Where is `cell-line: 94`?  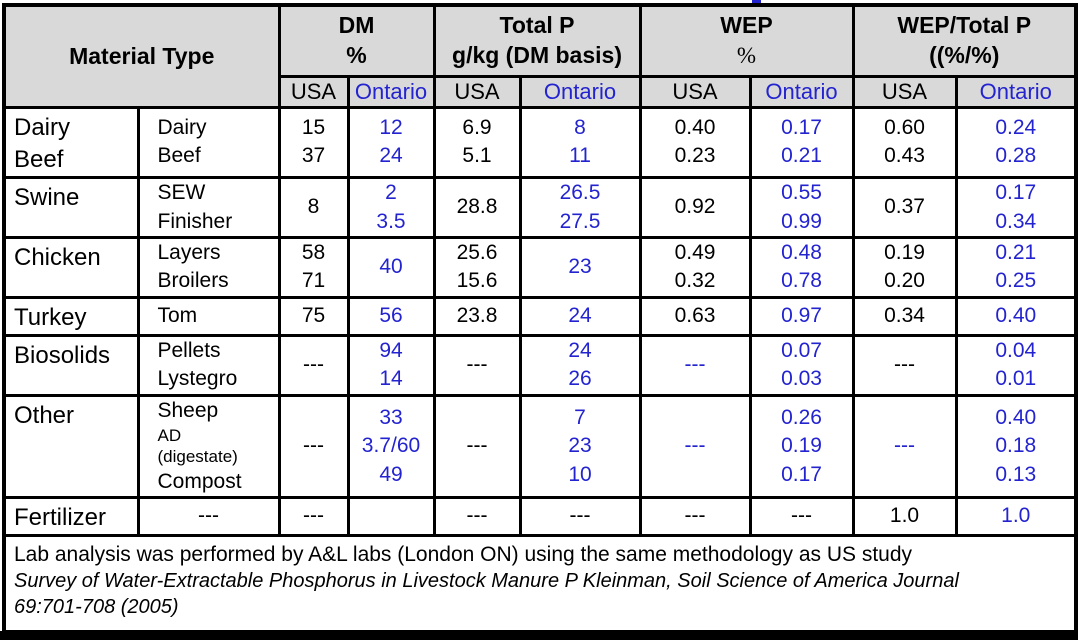
cell-line: 94 is located at coordinates (391, 351).